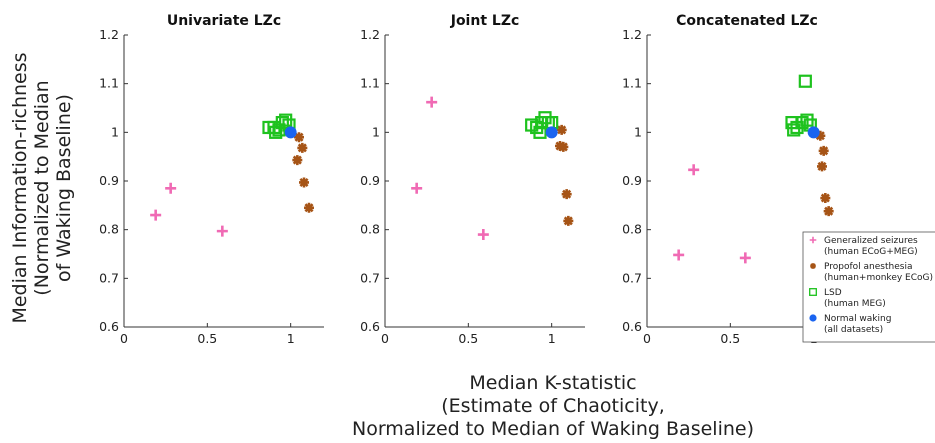 The height and width of the screenshot is (443, 935). Describe the element at coordinates (878, 278) in the screenshot. I see `legend-sublabel: (human+monkey ECoG)` at that location.